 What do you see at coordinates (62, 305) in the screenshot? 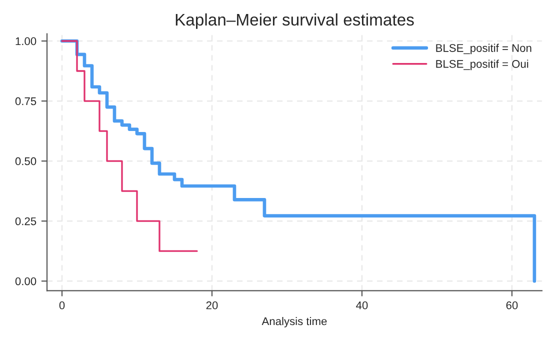
I see `x-tick-label: 0` at bounding box center [62, 305].